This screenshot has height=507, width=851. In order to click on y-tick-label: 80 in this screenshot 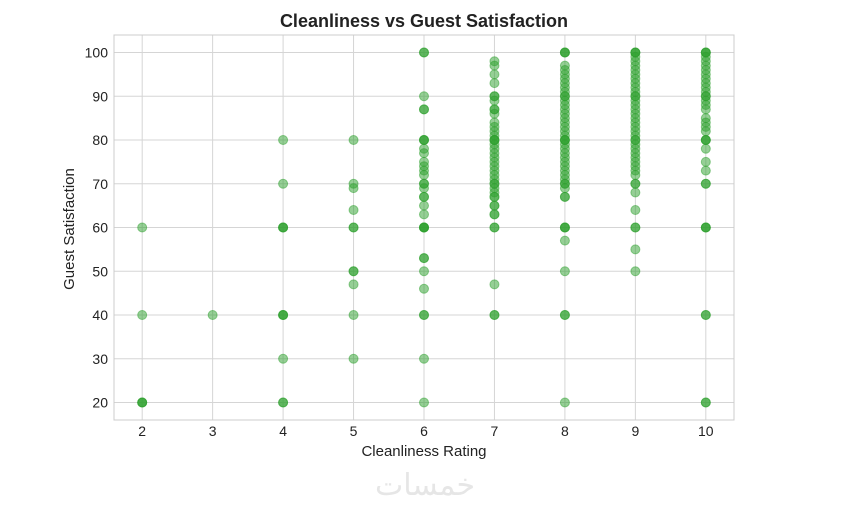, I will do `click(100, 140)`.